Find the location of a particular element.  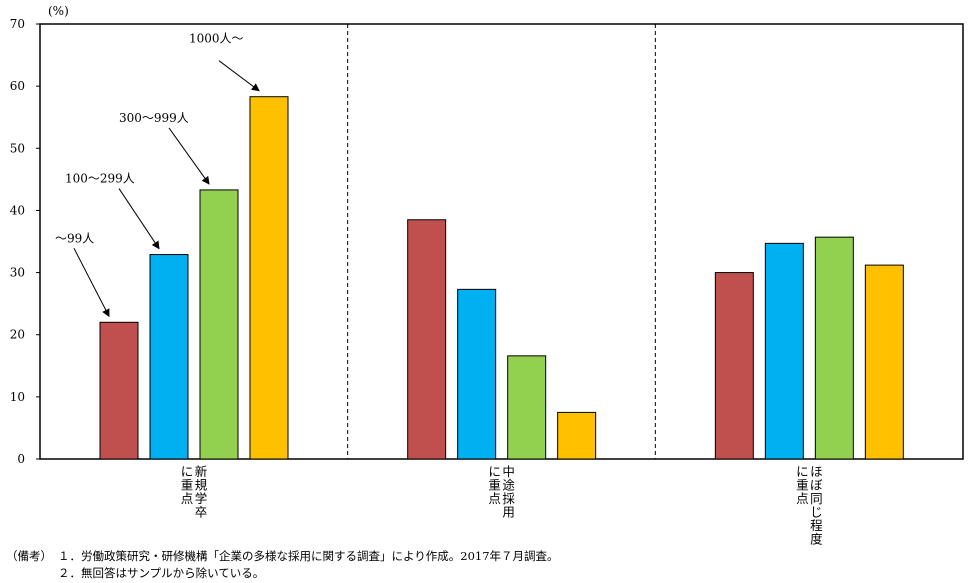

category-label-char: ぼ is located at coordinates (816, 485).